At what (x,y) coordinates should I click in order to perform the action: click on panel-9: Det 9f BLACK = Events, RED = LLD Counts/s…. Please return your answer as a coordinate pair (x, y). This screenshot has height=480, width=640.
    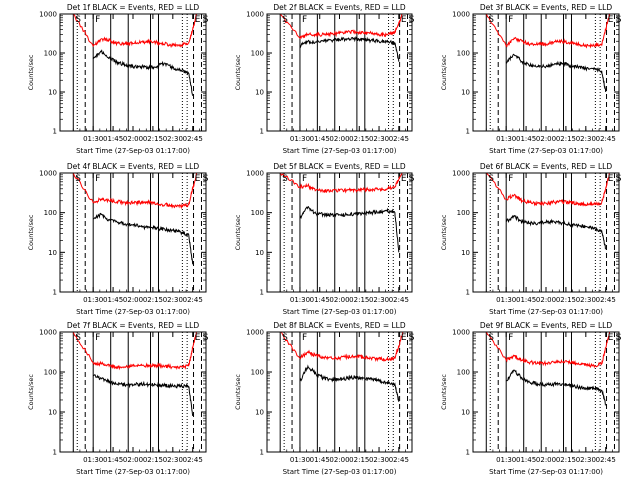
    Looking at the image, I should click on (531, 398).